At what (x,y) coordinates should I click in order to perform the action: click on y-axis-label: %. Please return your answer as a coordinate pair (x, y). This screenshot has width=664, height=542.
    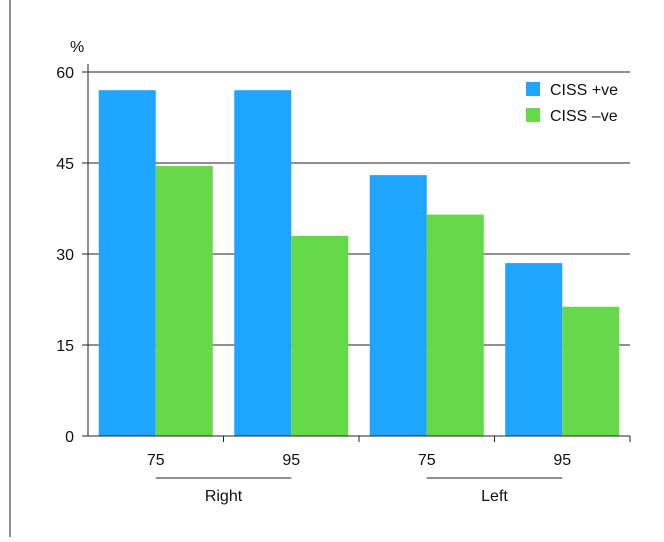
    Looking at the image, I should click on (77, 47).